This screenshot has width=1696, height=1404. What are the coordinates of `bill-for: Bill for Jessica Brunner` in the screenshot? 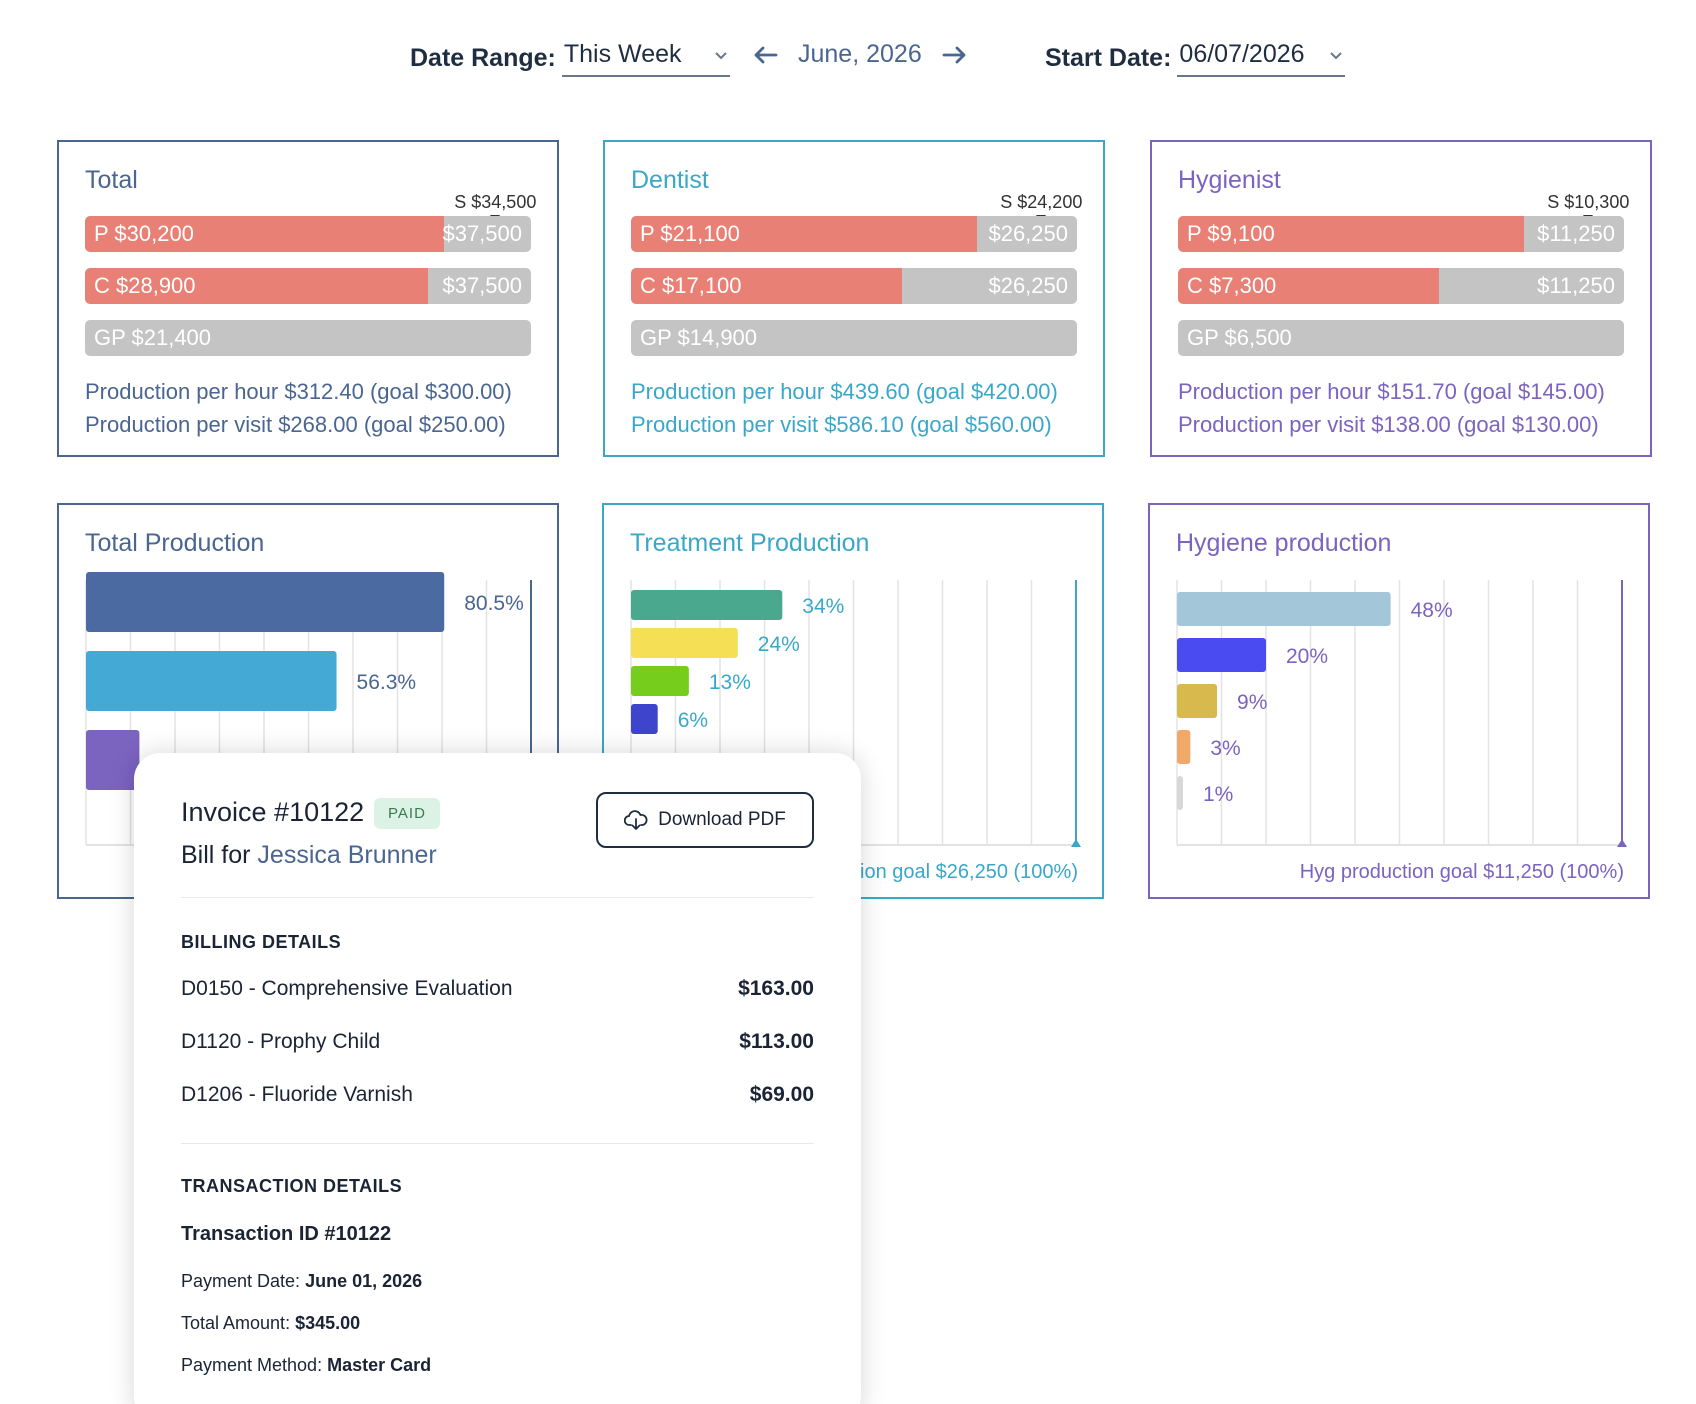 It's located at (309, 855).